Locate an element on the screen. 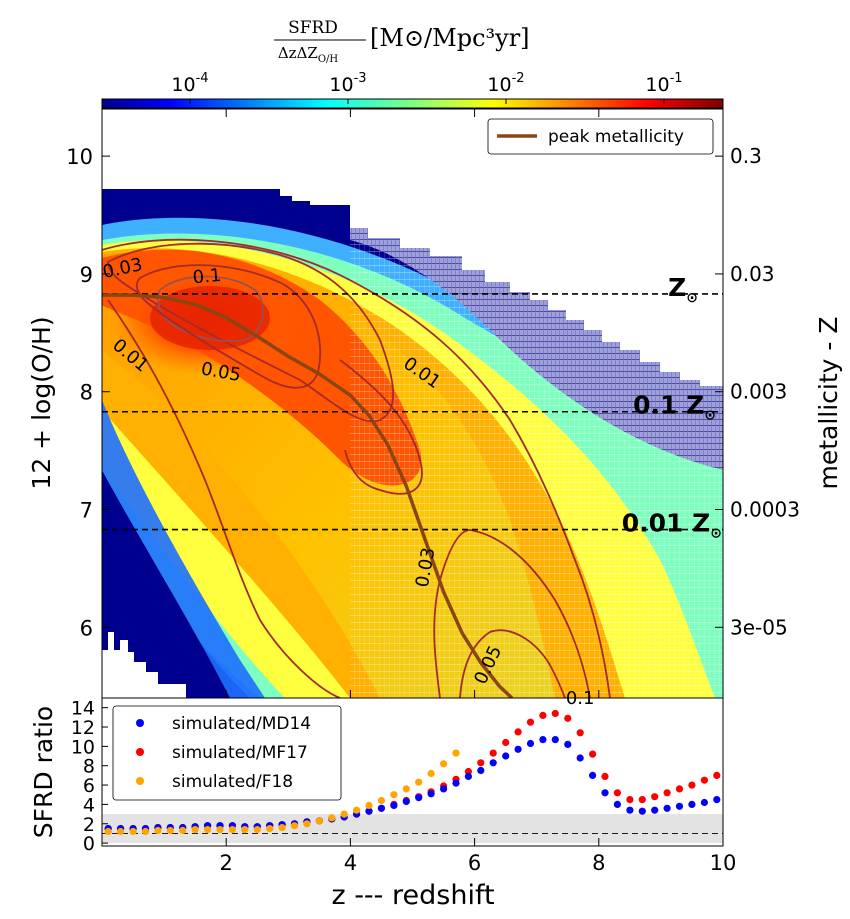 Image resolution: width=850 pixels, height=919 pixels. ratio-ticks is located at coordinates (413, 776).